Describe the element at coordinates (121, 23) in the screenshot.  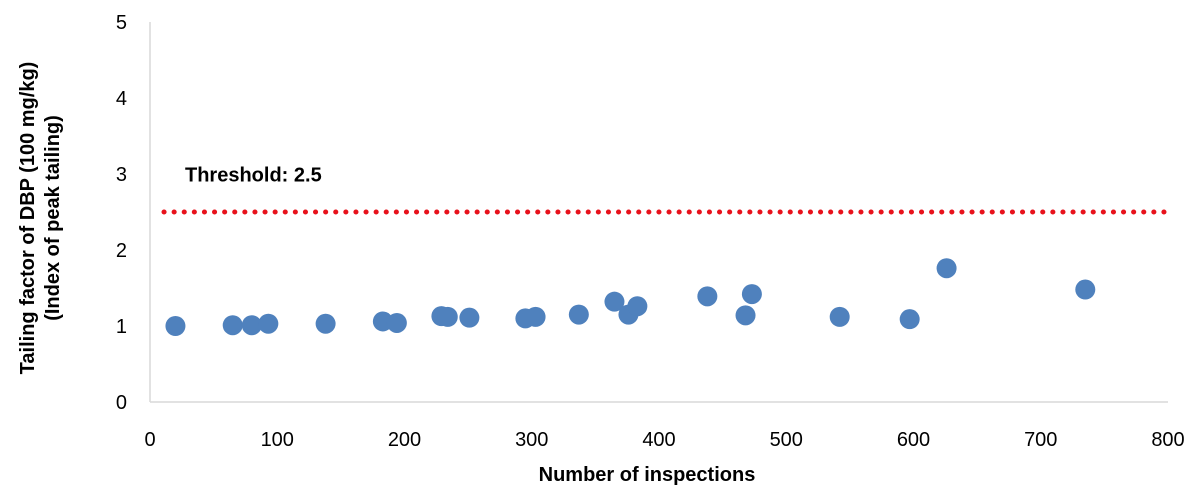
I see `y-tick-label: 5` at that location.